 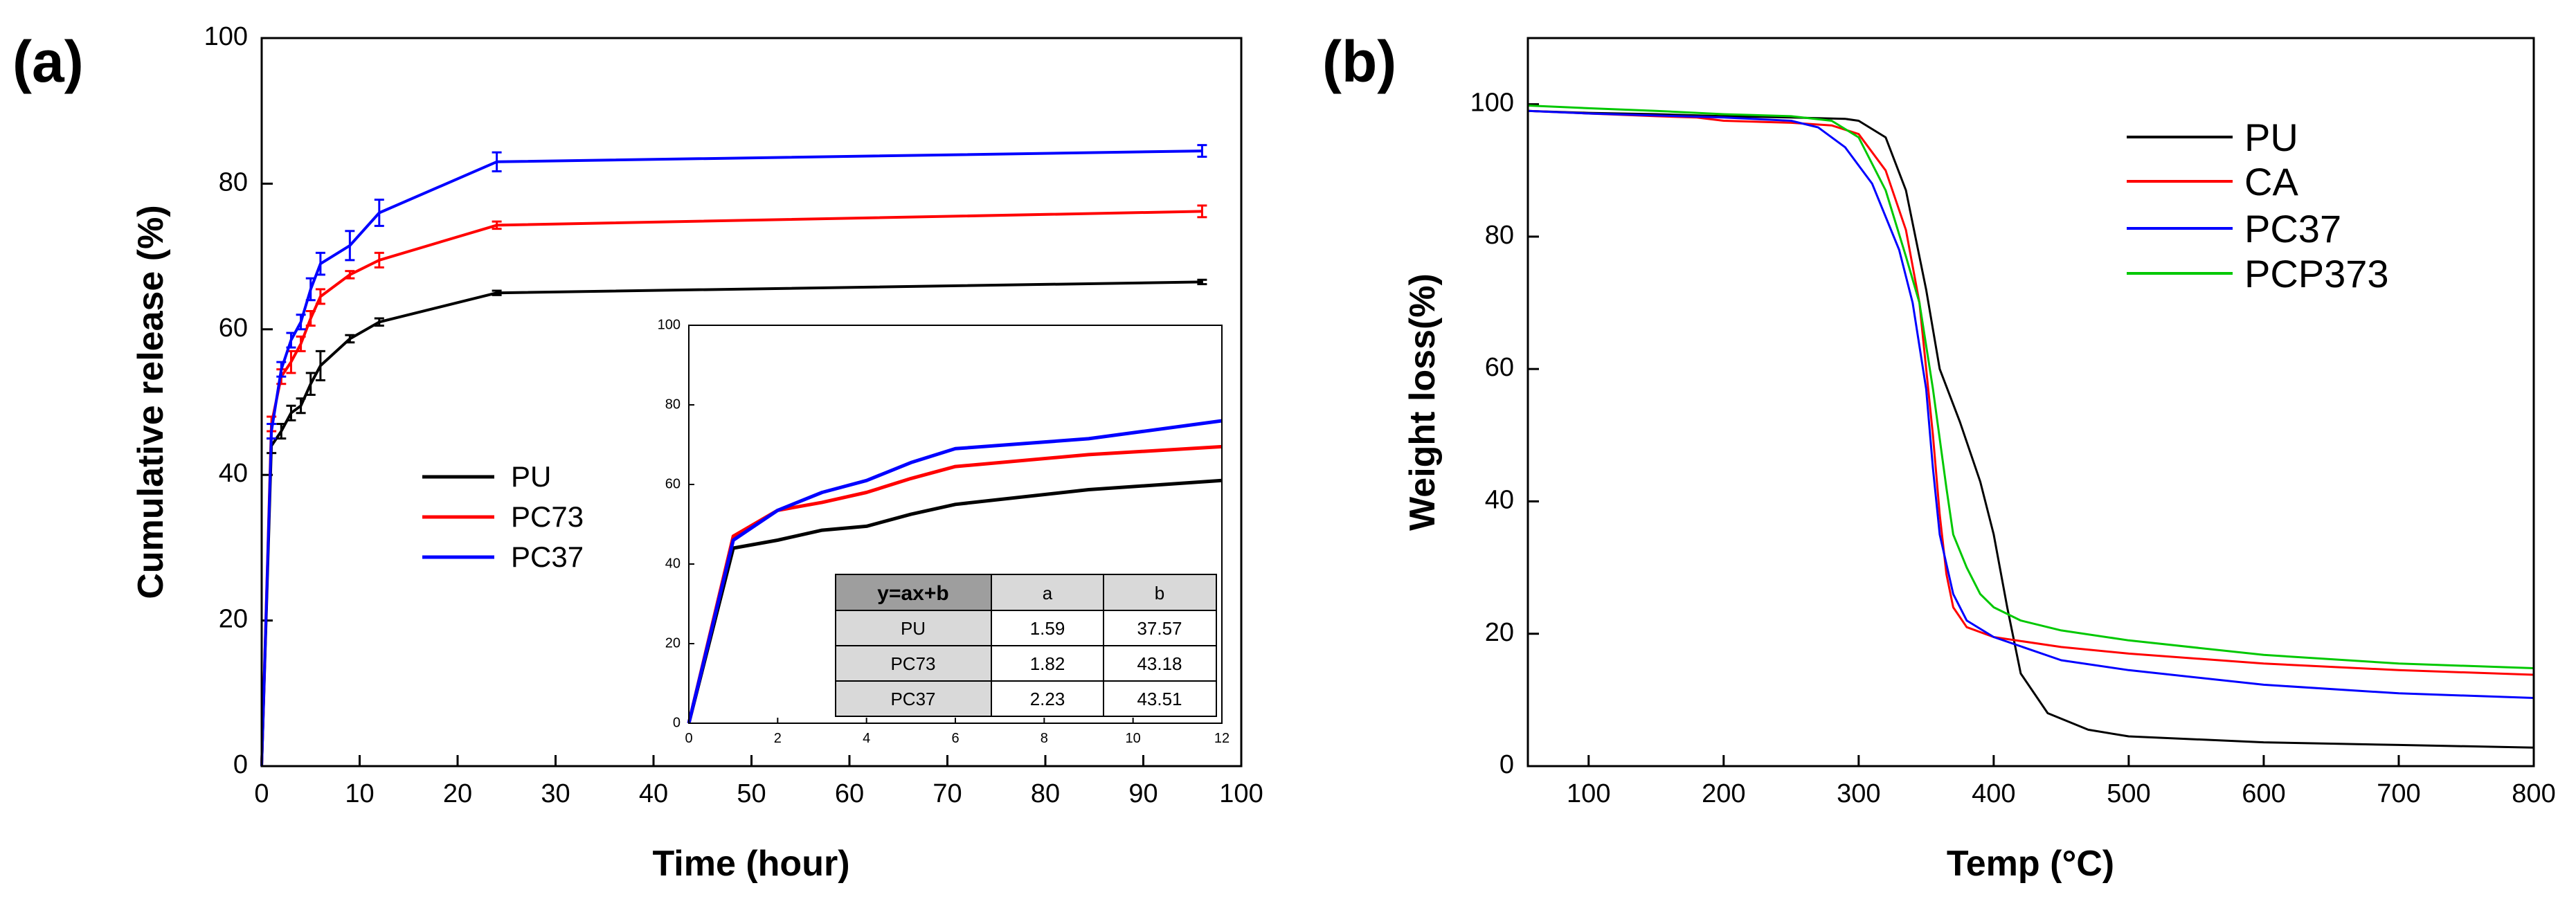 I want to click on inset-x-tick-label: 8, so click(x=1044, y=738).